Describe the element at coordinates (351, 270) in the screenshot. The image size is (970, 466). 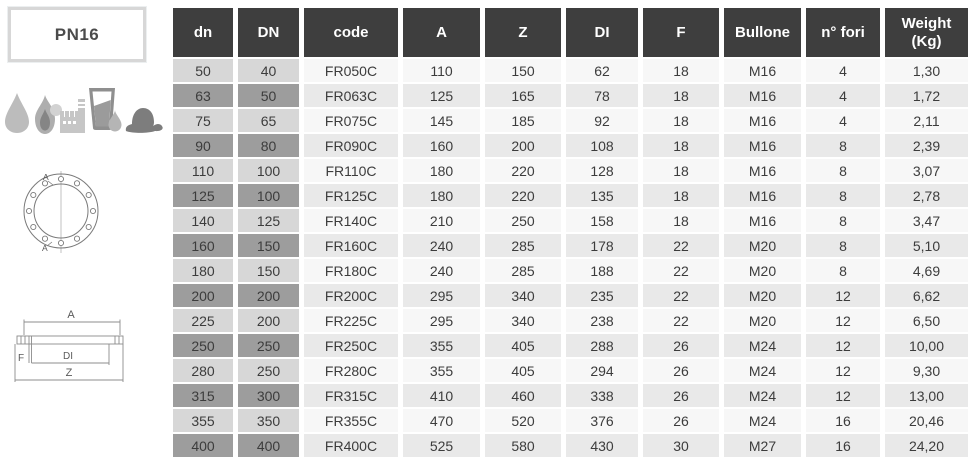
I see `cell-code: FR180C` at that location.